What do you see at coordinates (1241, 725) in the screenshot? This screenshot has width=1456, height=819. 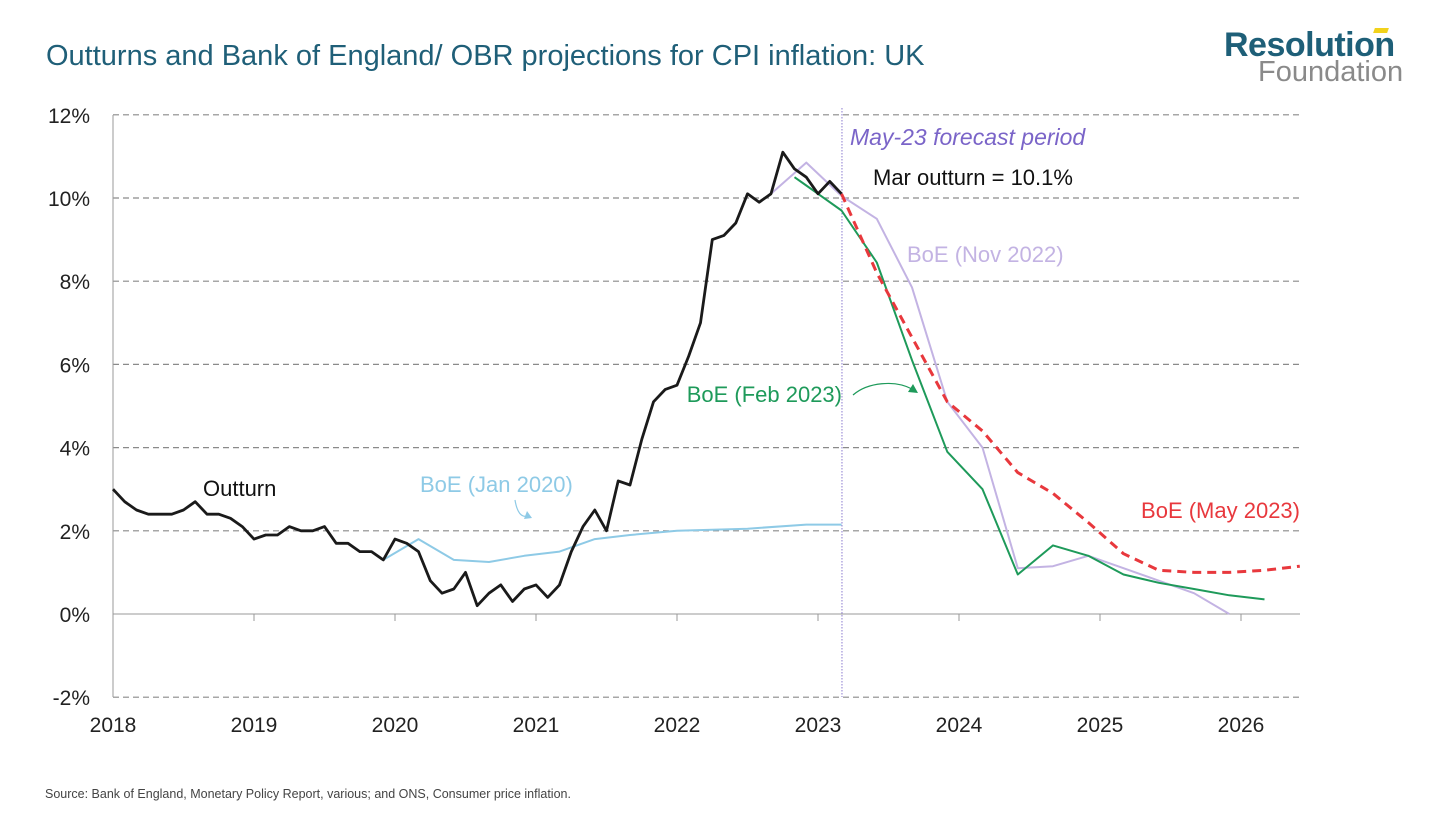 I see `x-tick-label: 2026` at bounding box center [1241, 725].